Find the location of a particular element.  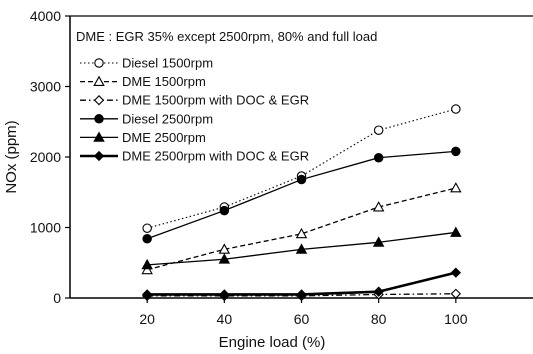

y-tick-label: 3000 is located at coordinates (45, 87).